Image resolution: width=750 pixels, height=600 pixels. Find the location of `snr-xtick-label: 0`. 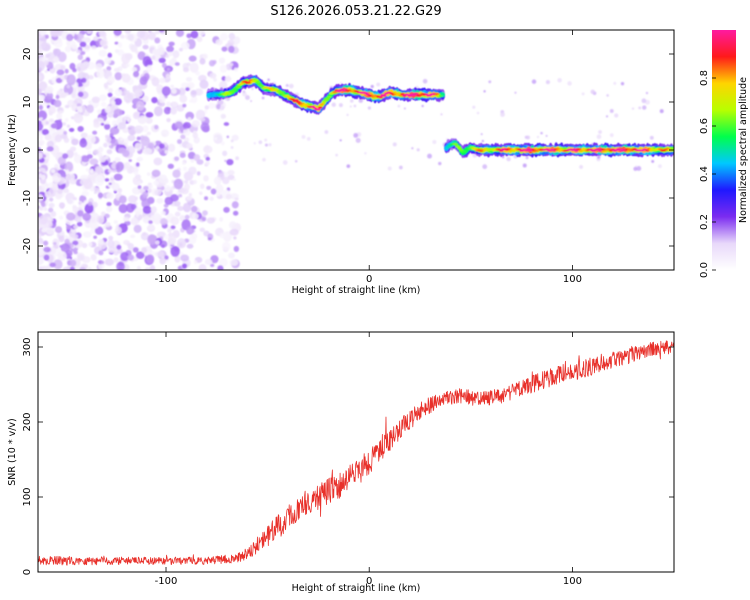

snr-xtick-label: 0 is located at coordinates (369, 581).